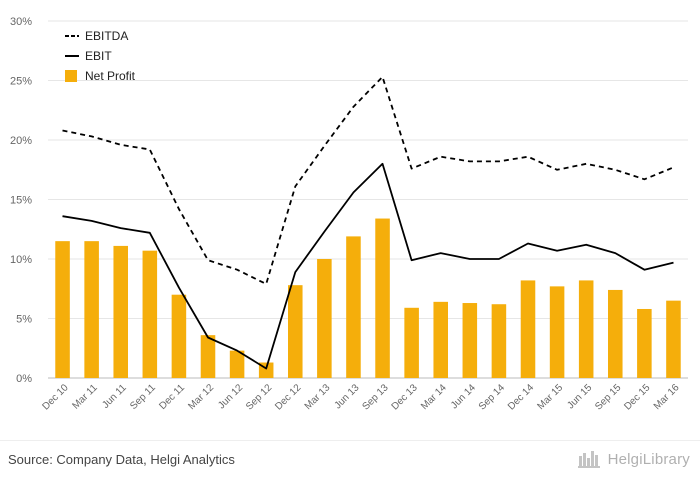 This screenshot has height=484, width=700. Describe the element at coordinates (24, 320) in the screenshot. I see `y-tick-label: 5%` at that location.